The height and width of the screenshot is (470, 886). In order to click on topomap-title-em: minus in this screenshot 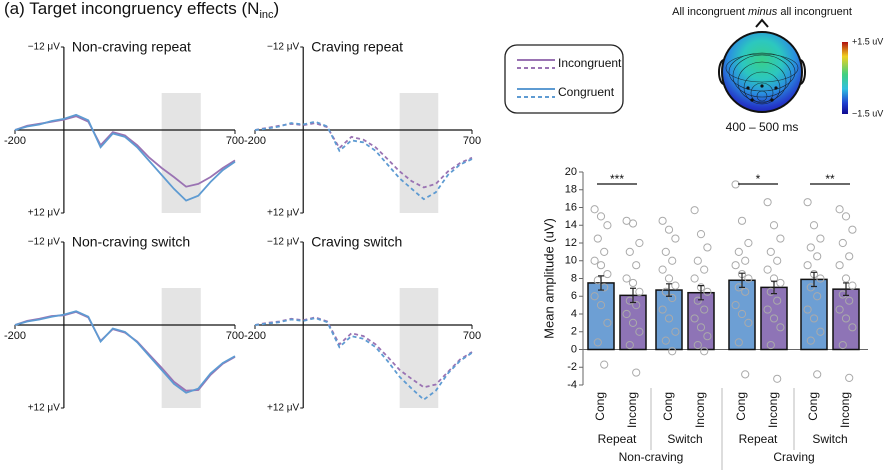, I will do `click(763, 12)`.